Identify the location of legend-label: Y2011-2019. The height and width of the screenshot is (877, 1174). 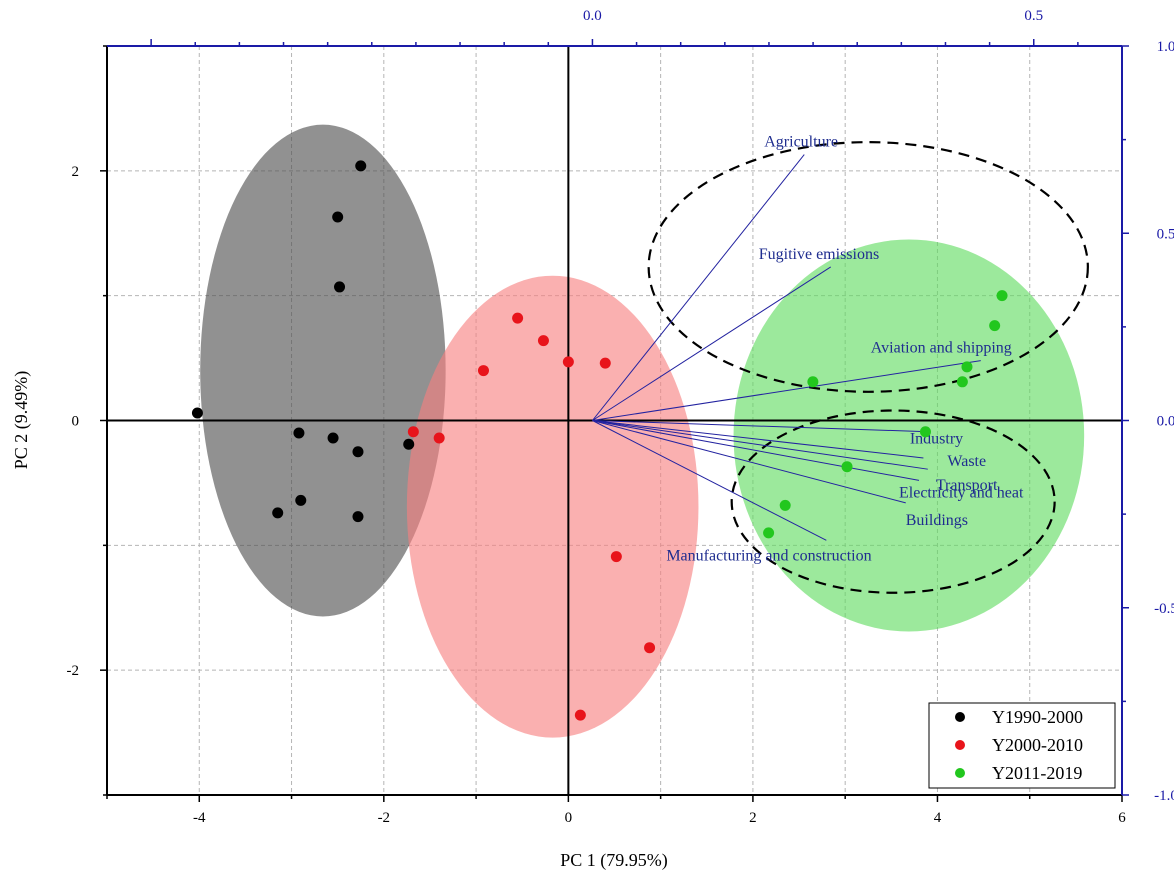
(1037, 773).